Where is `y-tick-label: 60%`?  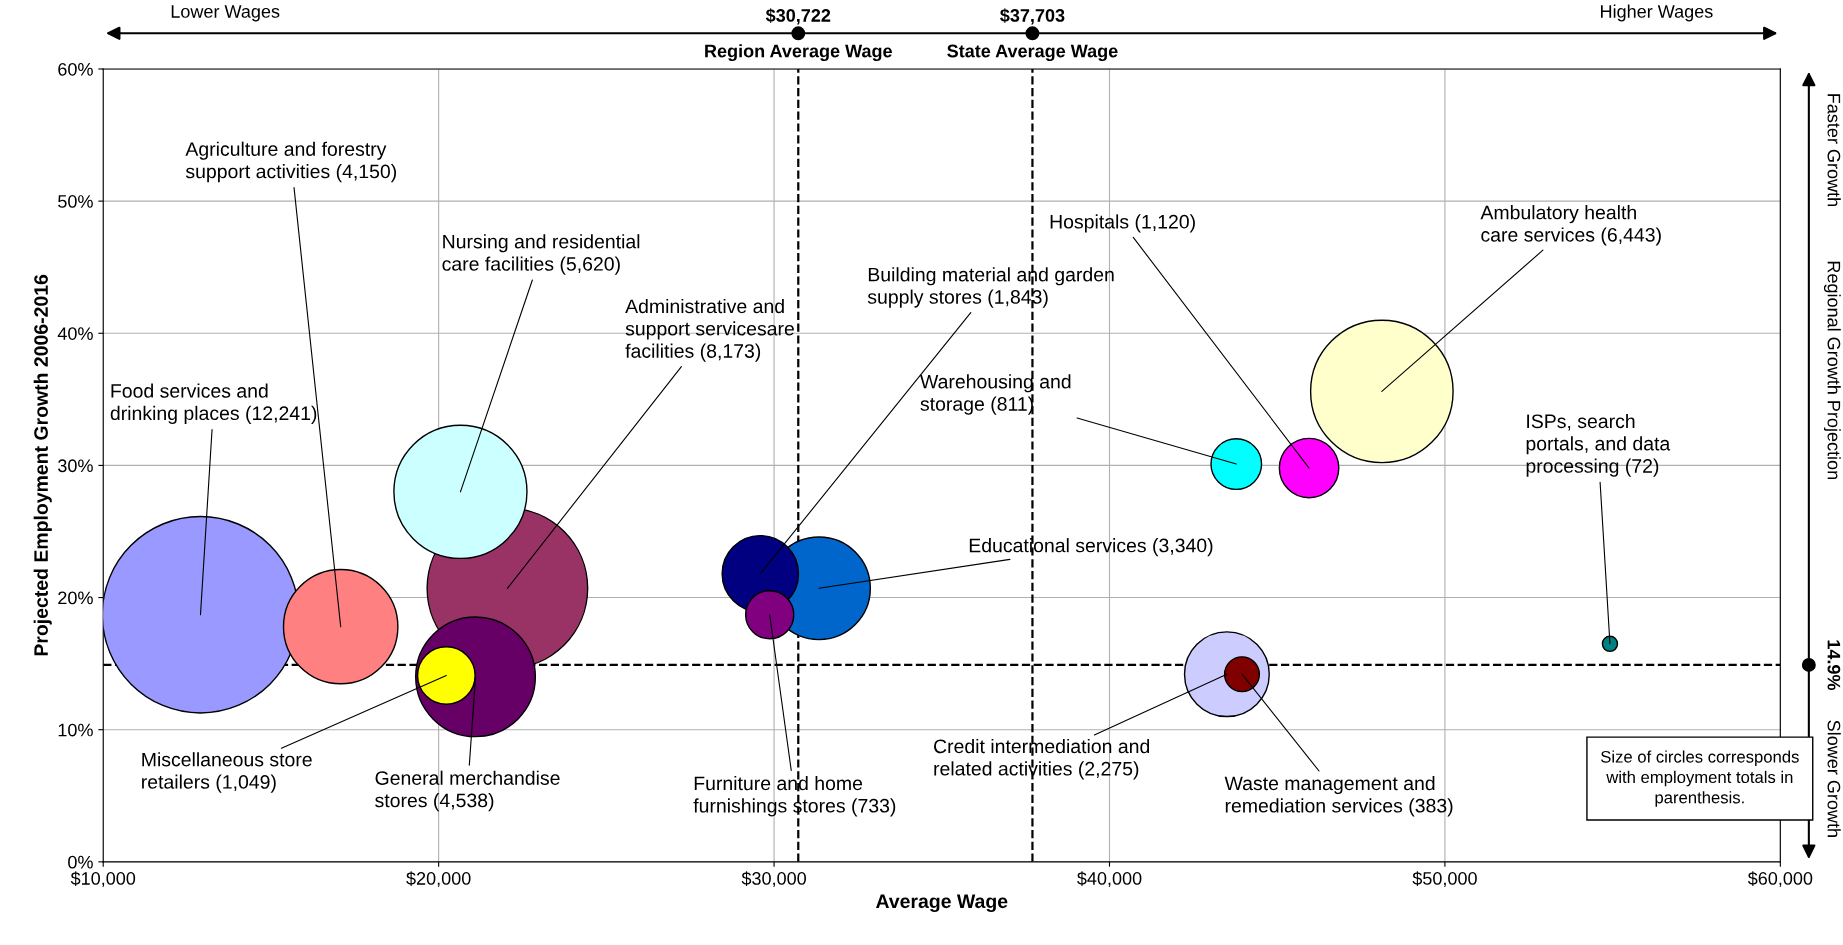
y-tick-label: 60% is located at coordinates (75, 69).